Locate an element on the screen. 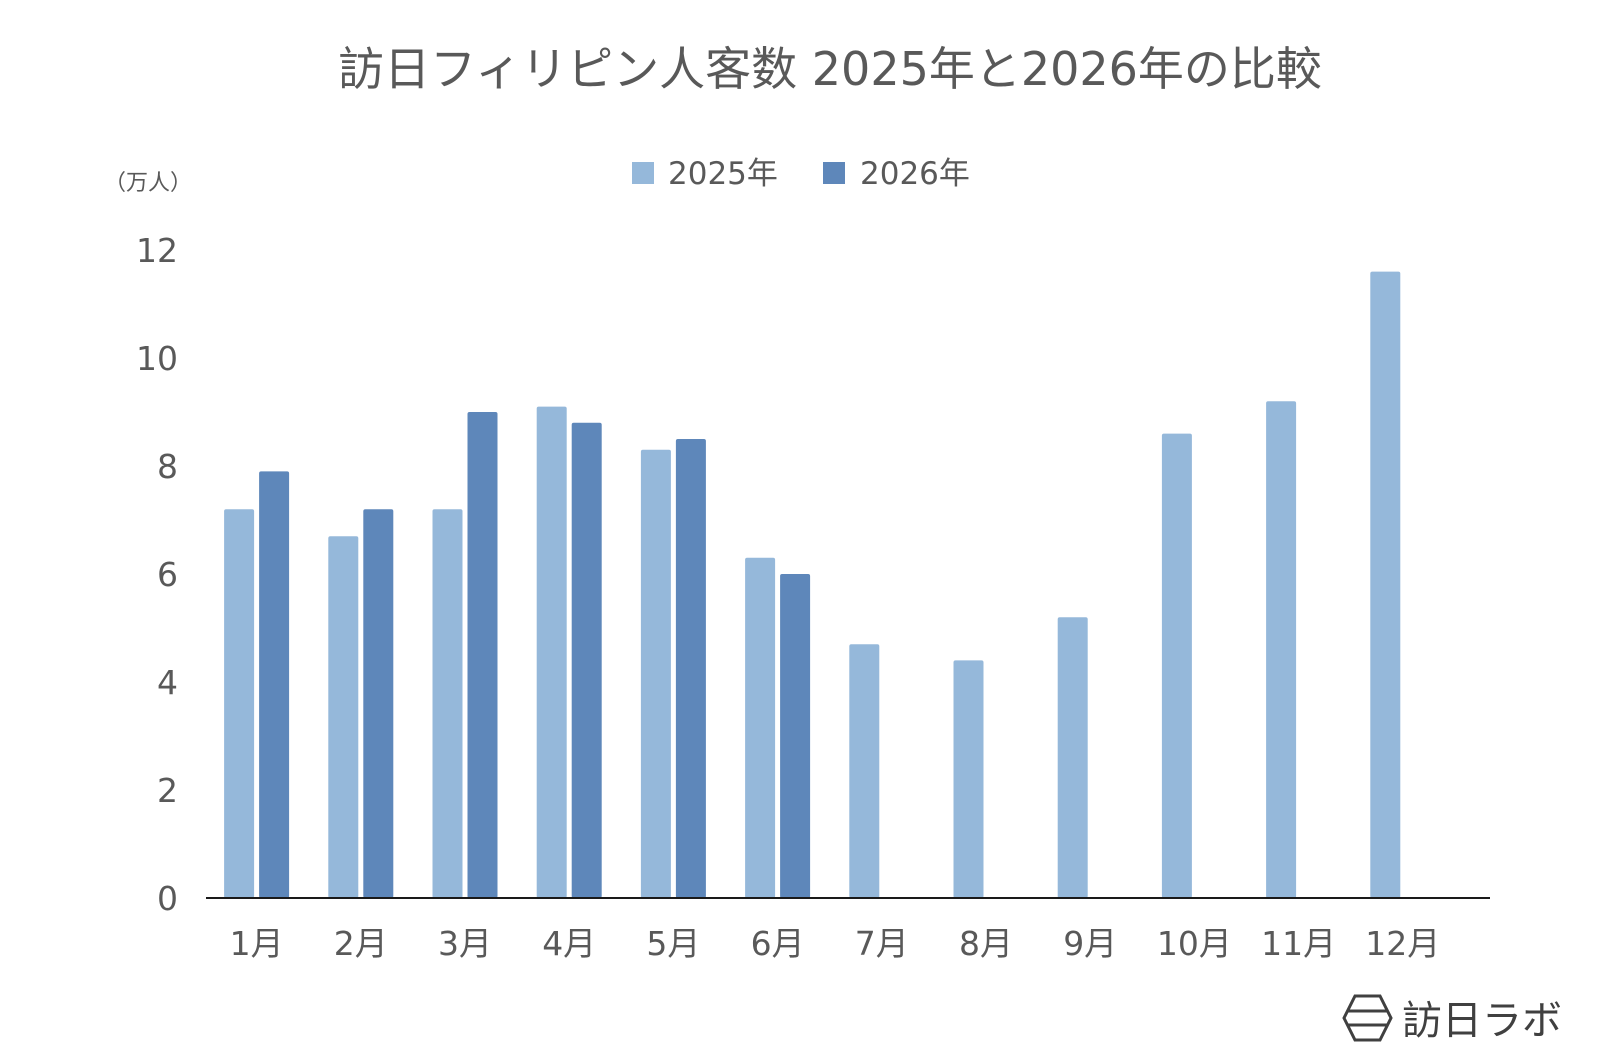 This screenshot has width=1600, height=1048. y-axis-unit: （万人） is located at coordinates (148, 183).